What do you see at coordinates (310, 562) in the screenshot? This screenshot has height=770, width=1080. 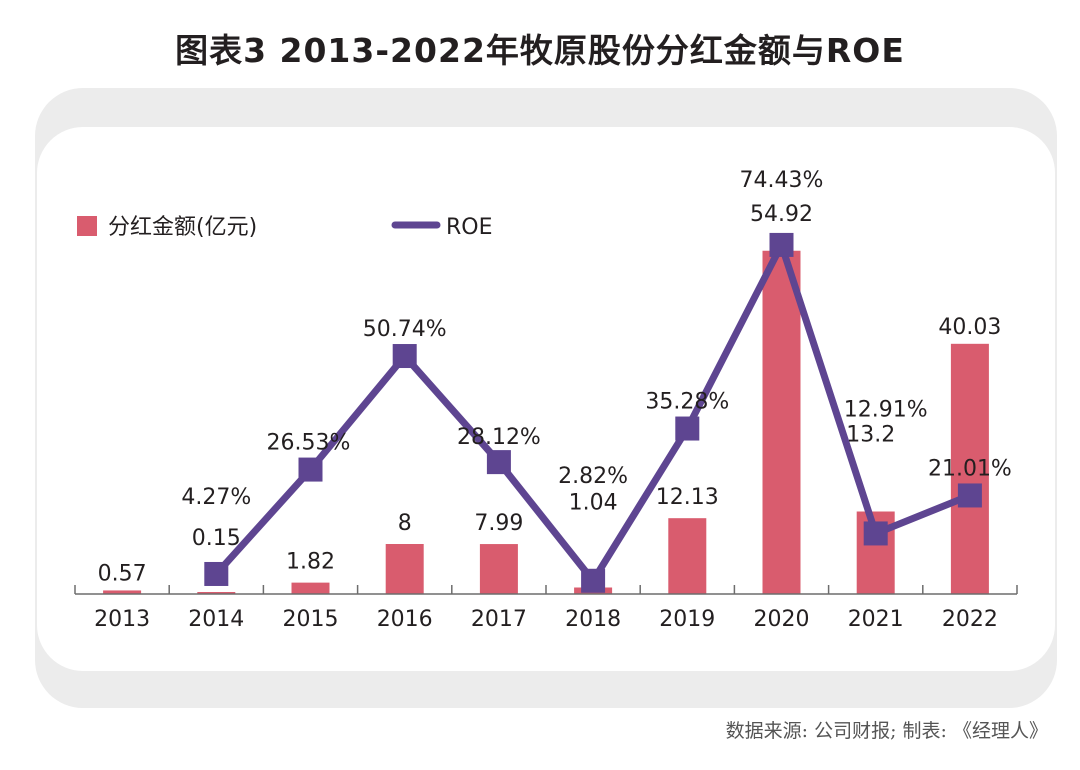 I see `bar-value-label-2015: 1.82` at bounding box center [310, 562].